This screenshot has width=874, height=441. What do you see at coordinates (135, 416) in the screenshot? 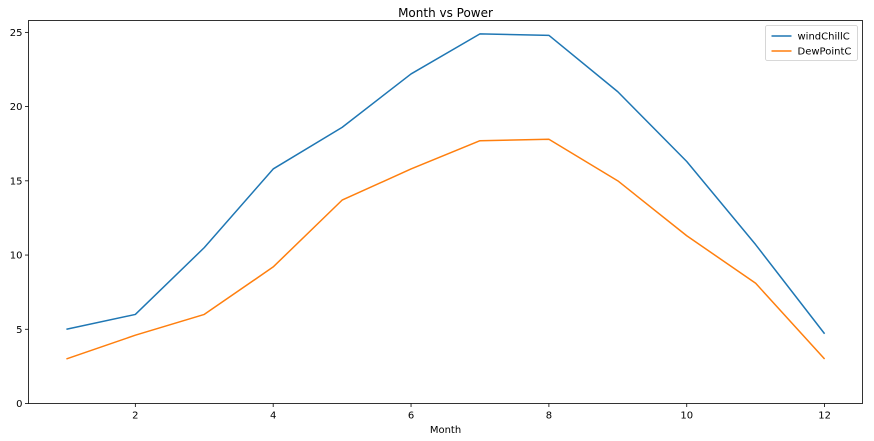
I see `x-tick-label: 2` at bounding box center [135, 416].